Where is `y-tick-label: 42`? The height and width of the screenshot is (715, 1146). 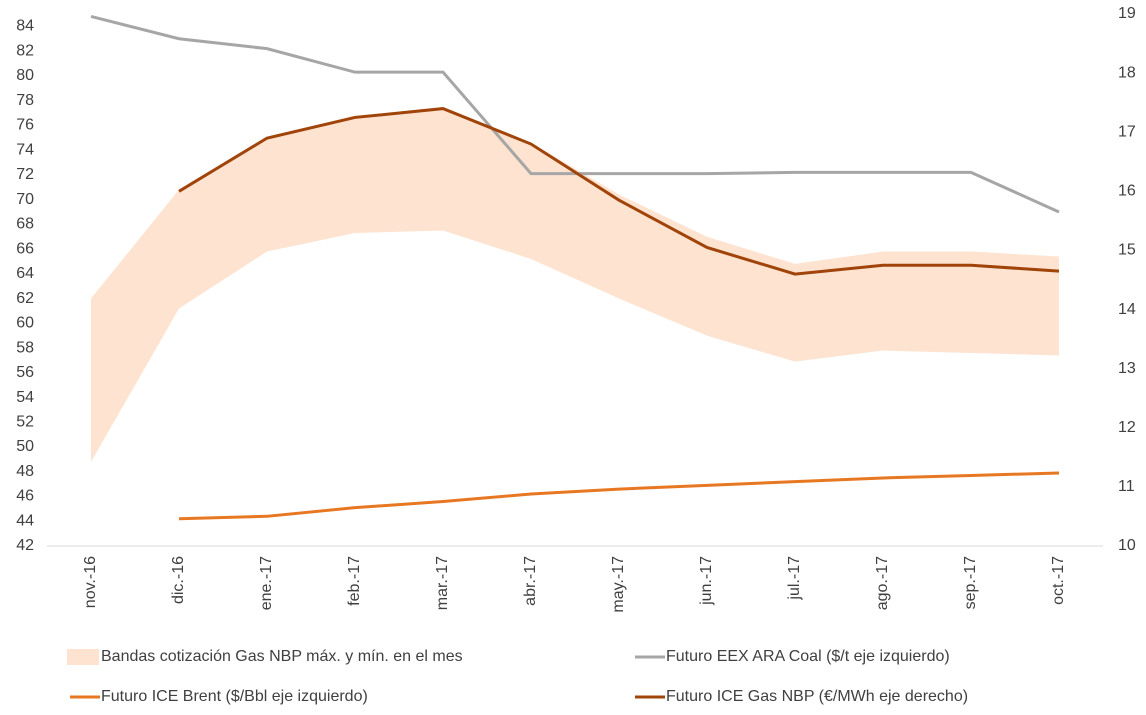 y-tick-label: 42 is located at coordinates (25, 545).